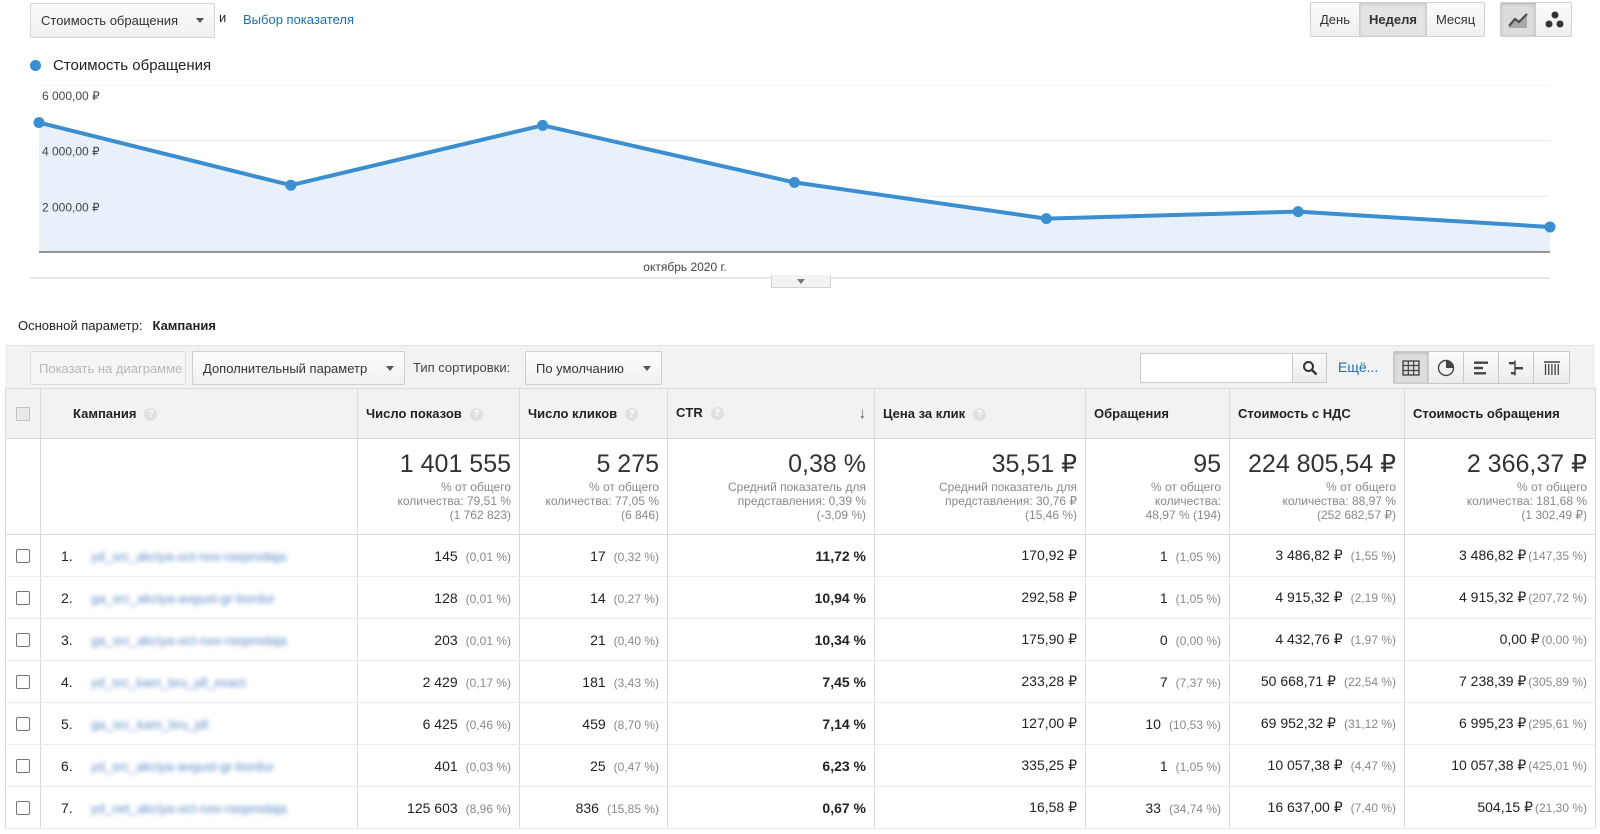 This screenshot has height=834, width=1600. I want to click on cost-vat-value: 4 432,76 ₽, so click(1309, 639).